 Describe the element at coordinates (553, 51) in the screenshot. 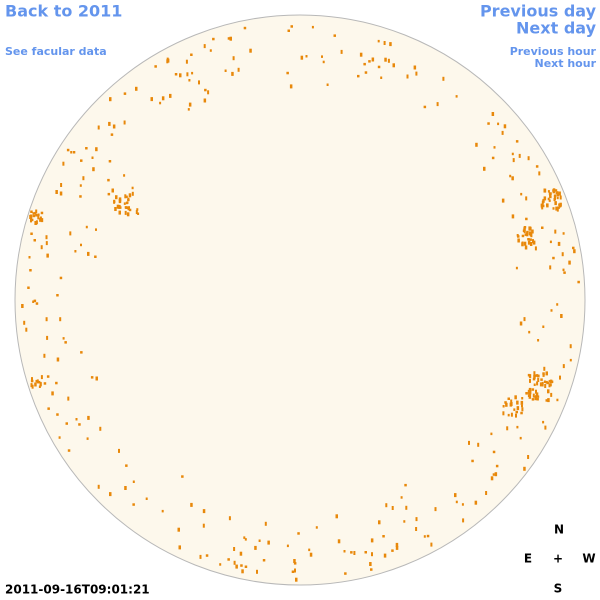

I see `previous-hour-link: Previous hour` at that location.